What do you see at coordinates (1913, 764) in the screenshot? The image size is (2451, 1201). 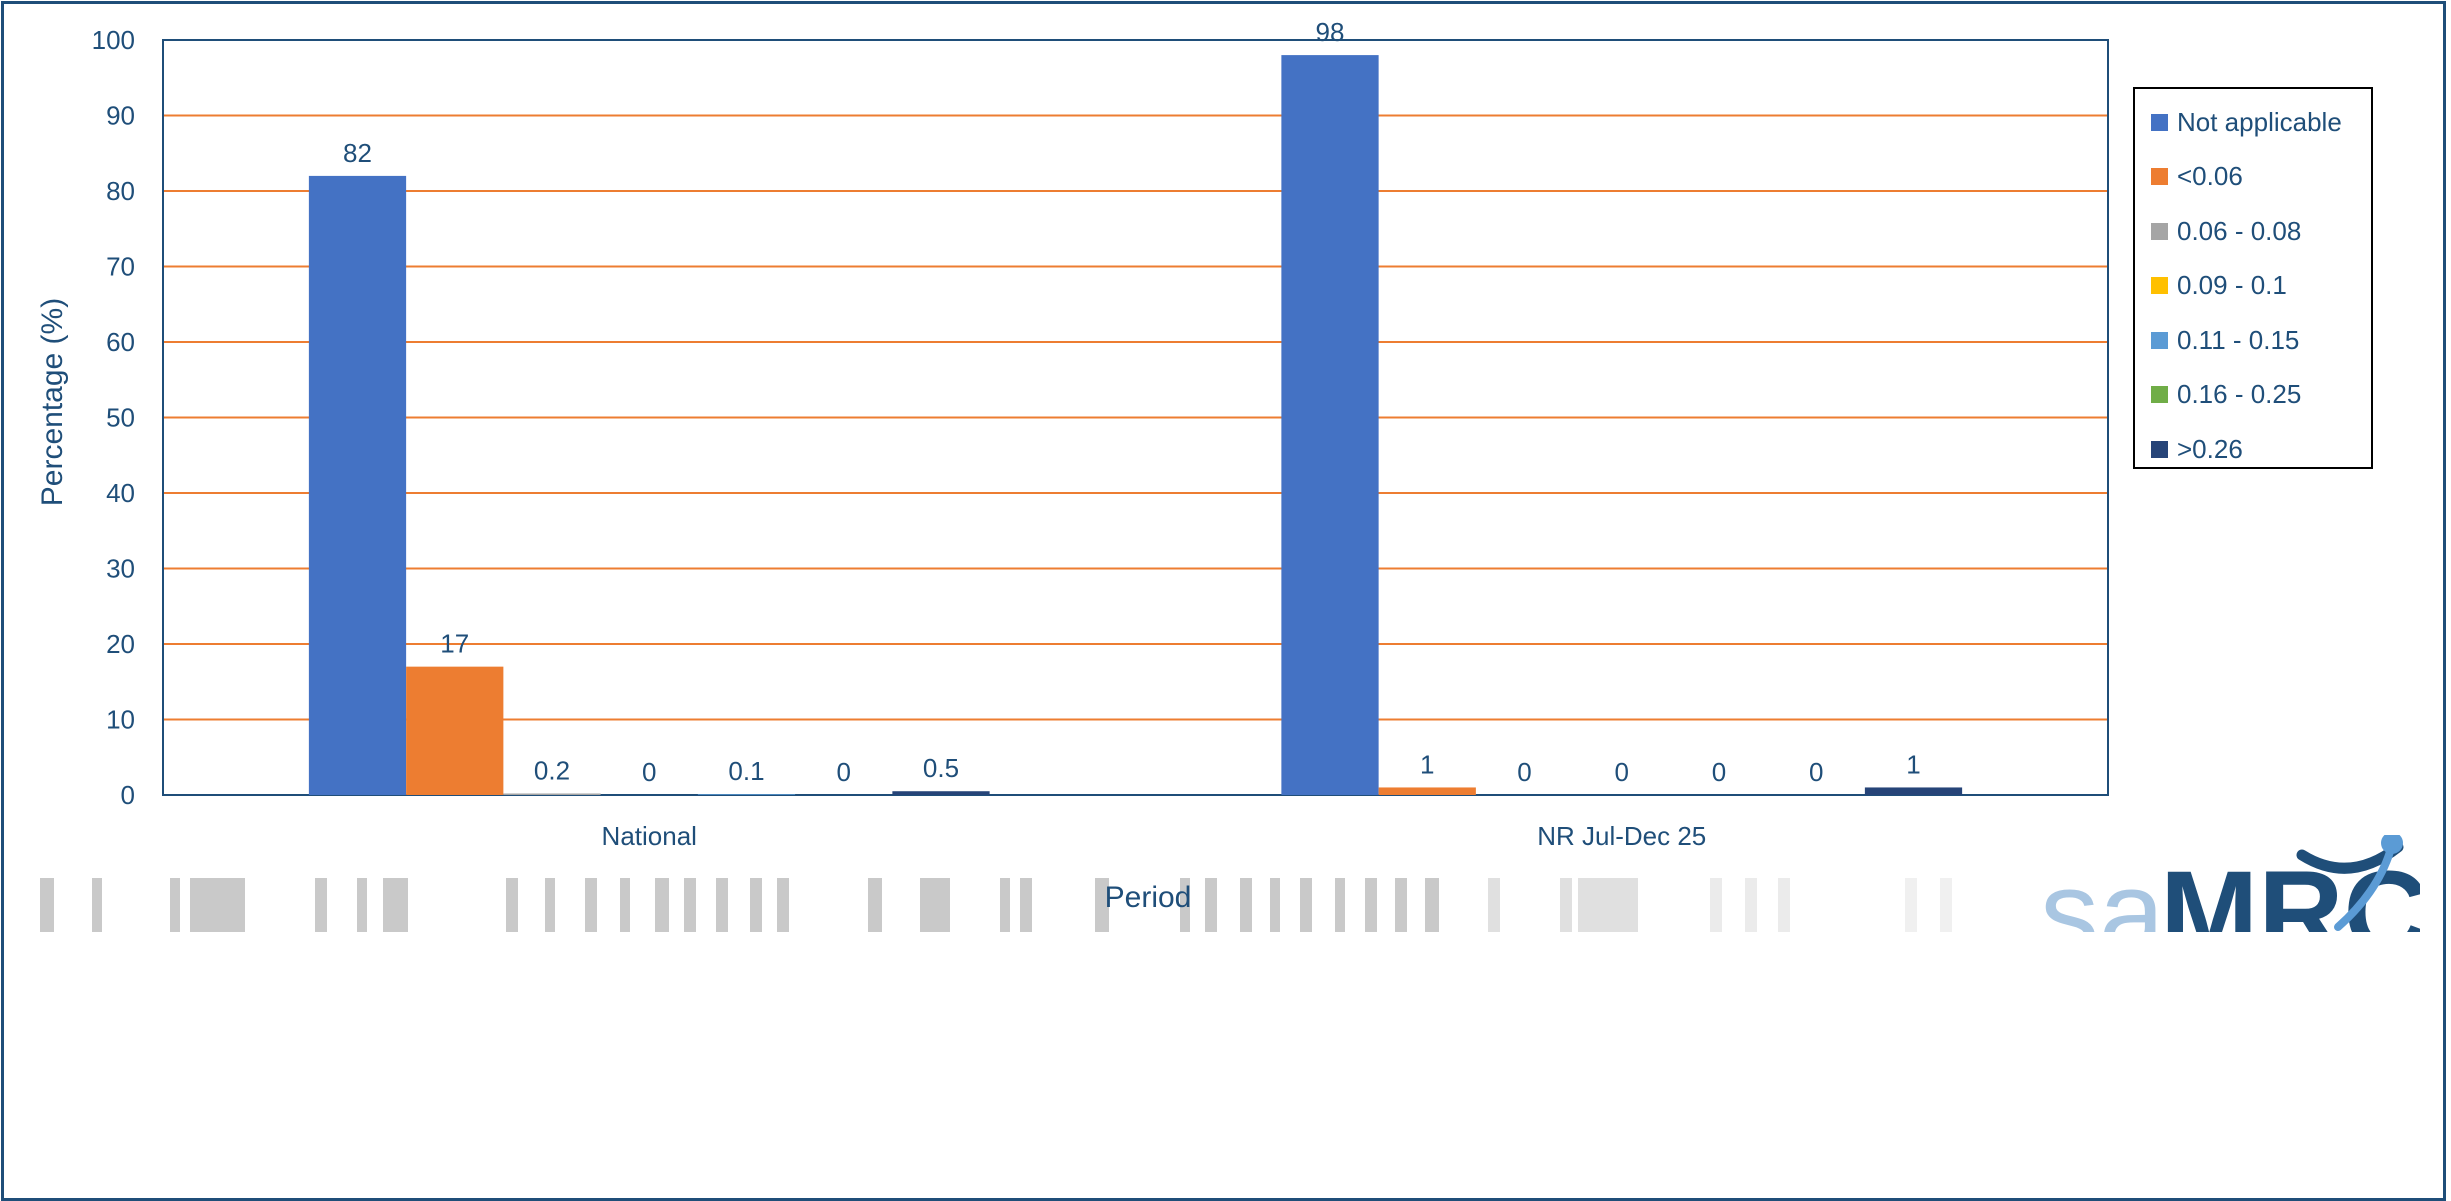 I see `data-label: 1` at bounding box center [1913, 764].